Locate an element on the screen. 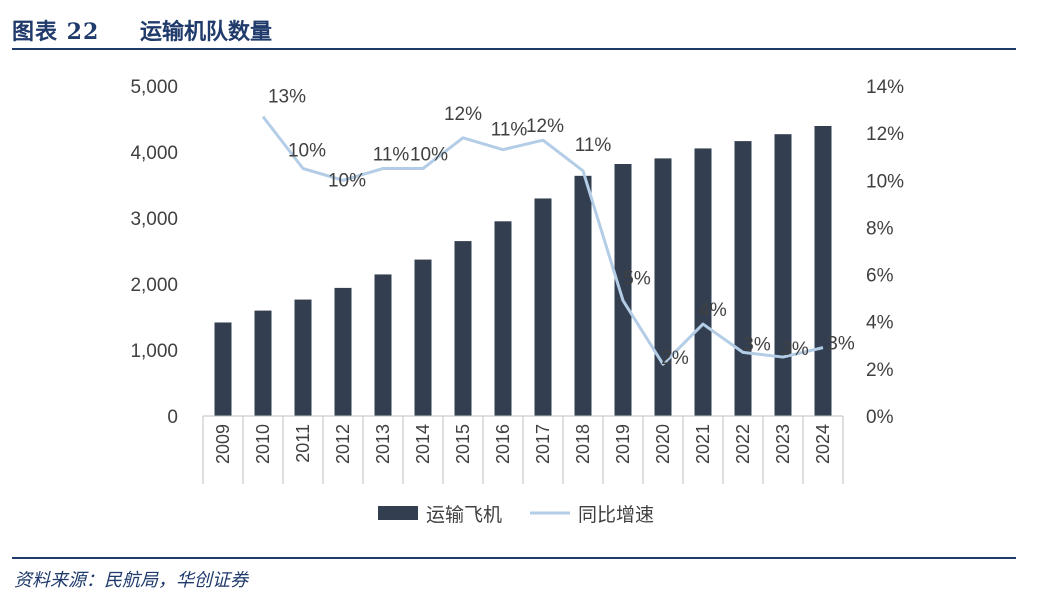 The width and height of the screenshot is (1039, 604). bar-2013 is located at coordinates (383, 345).